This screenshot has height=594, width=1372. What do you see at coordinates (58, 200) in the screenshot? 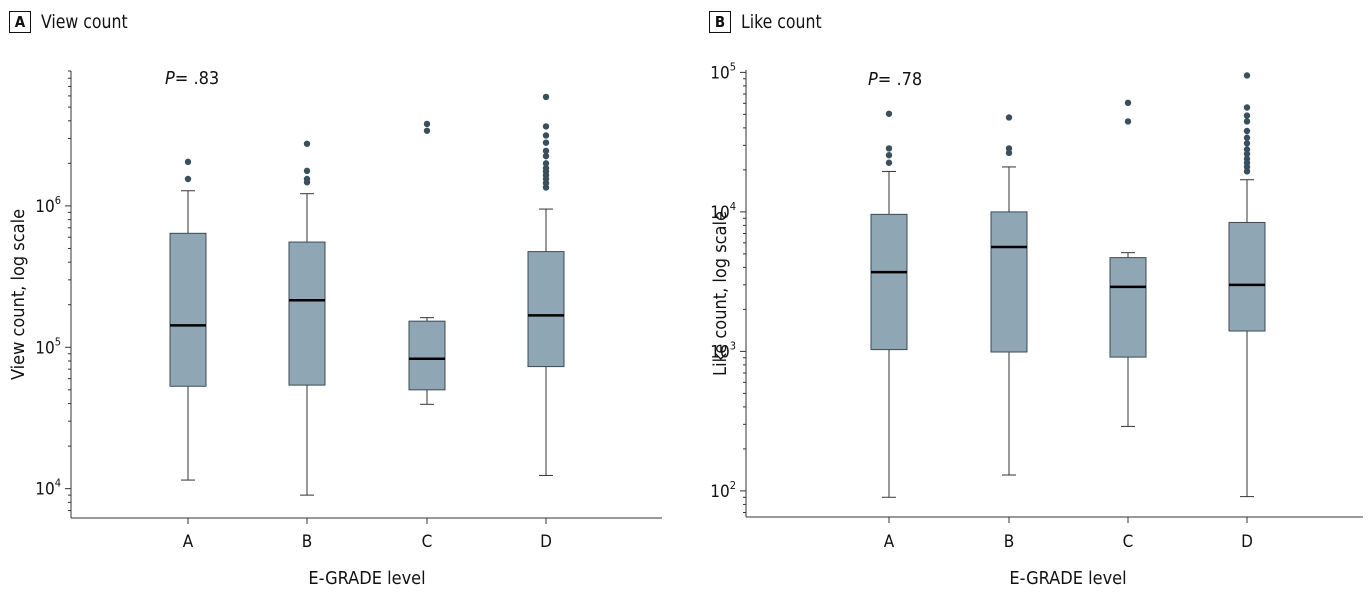
I see `y-tick-exponent: 6` at bounding box center [58, 200].